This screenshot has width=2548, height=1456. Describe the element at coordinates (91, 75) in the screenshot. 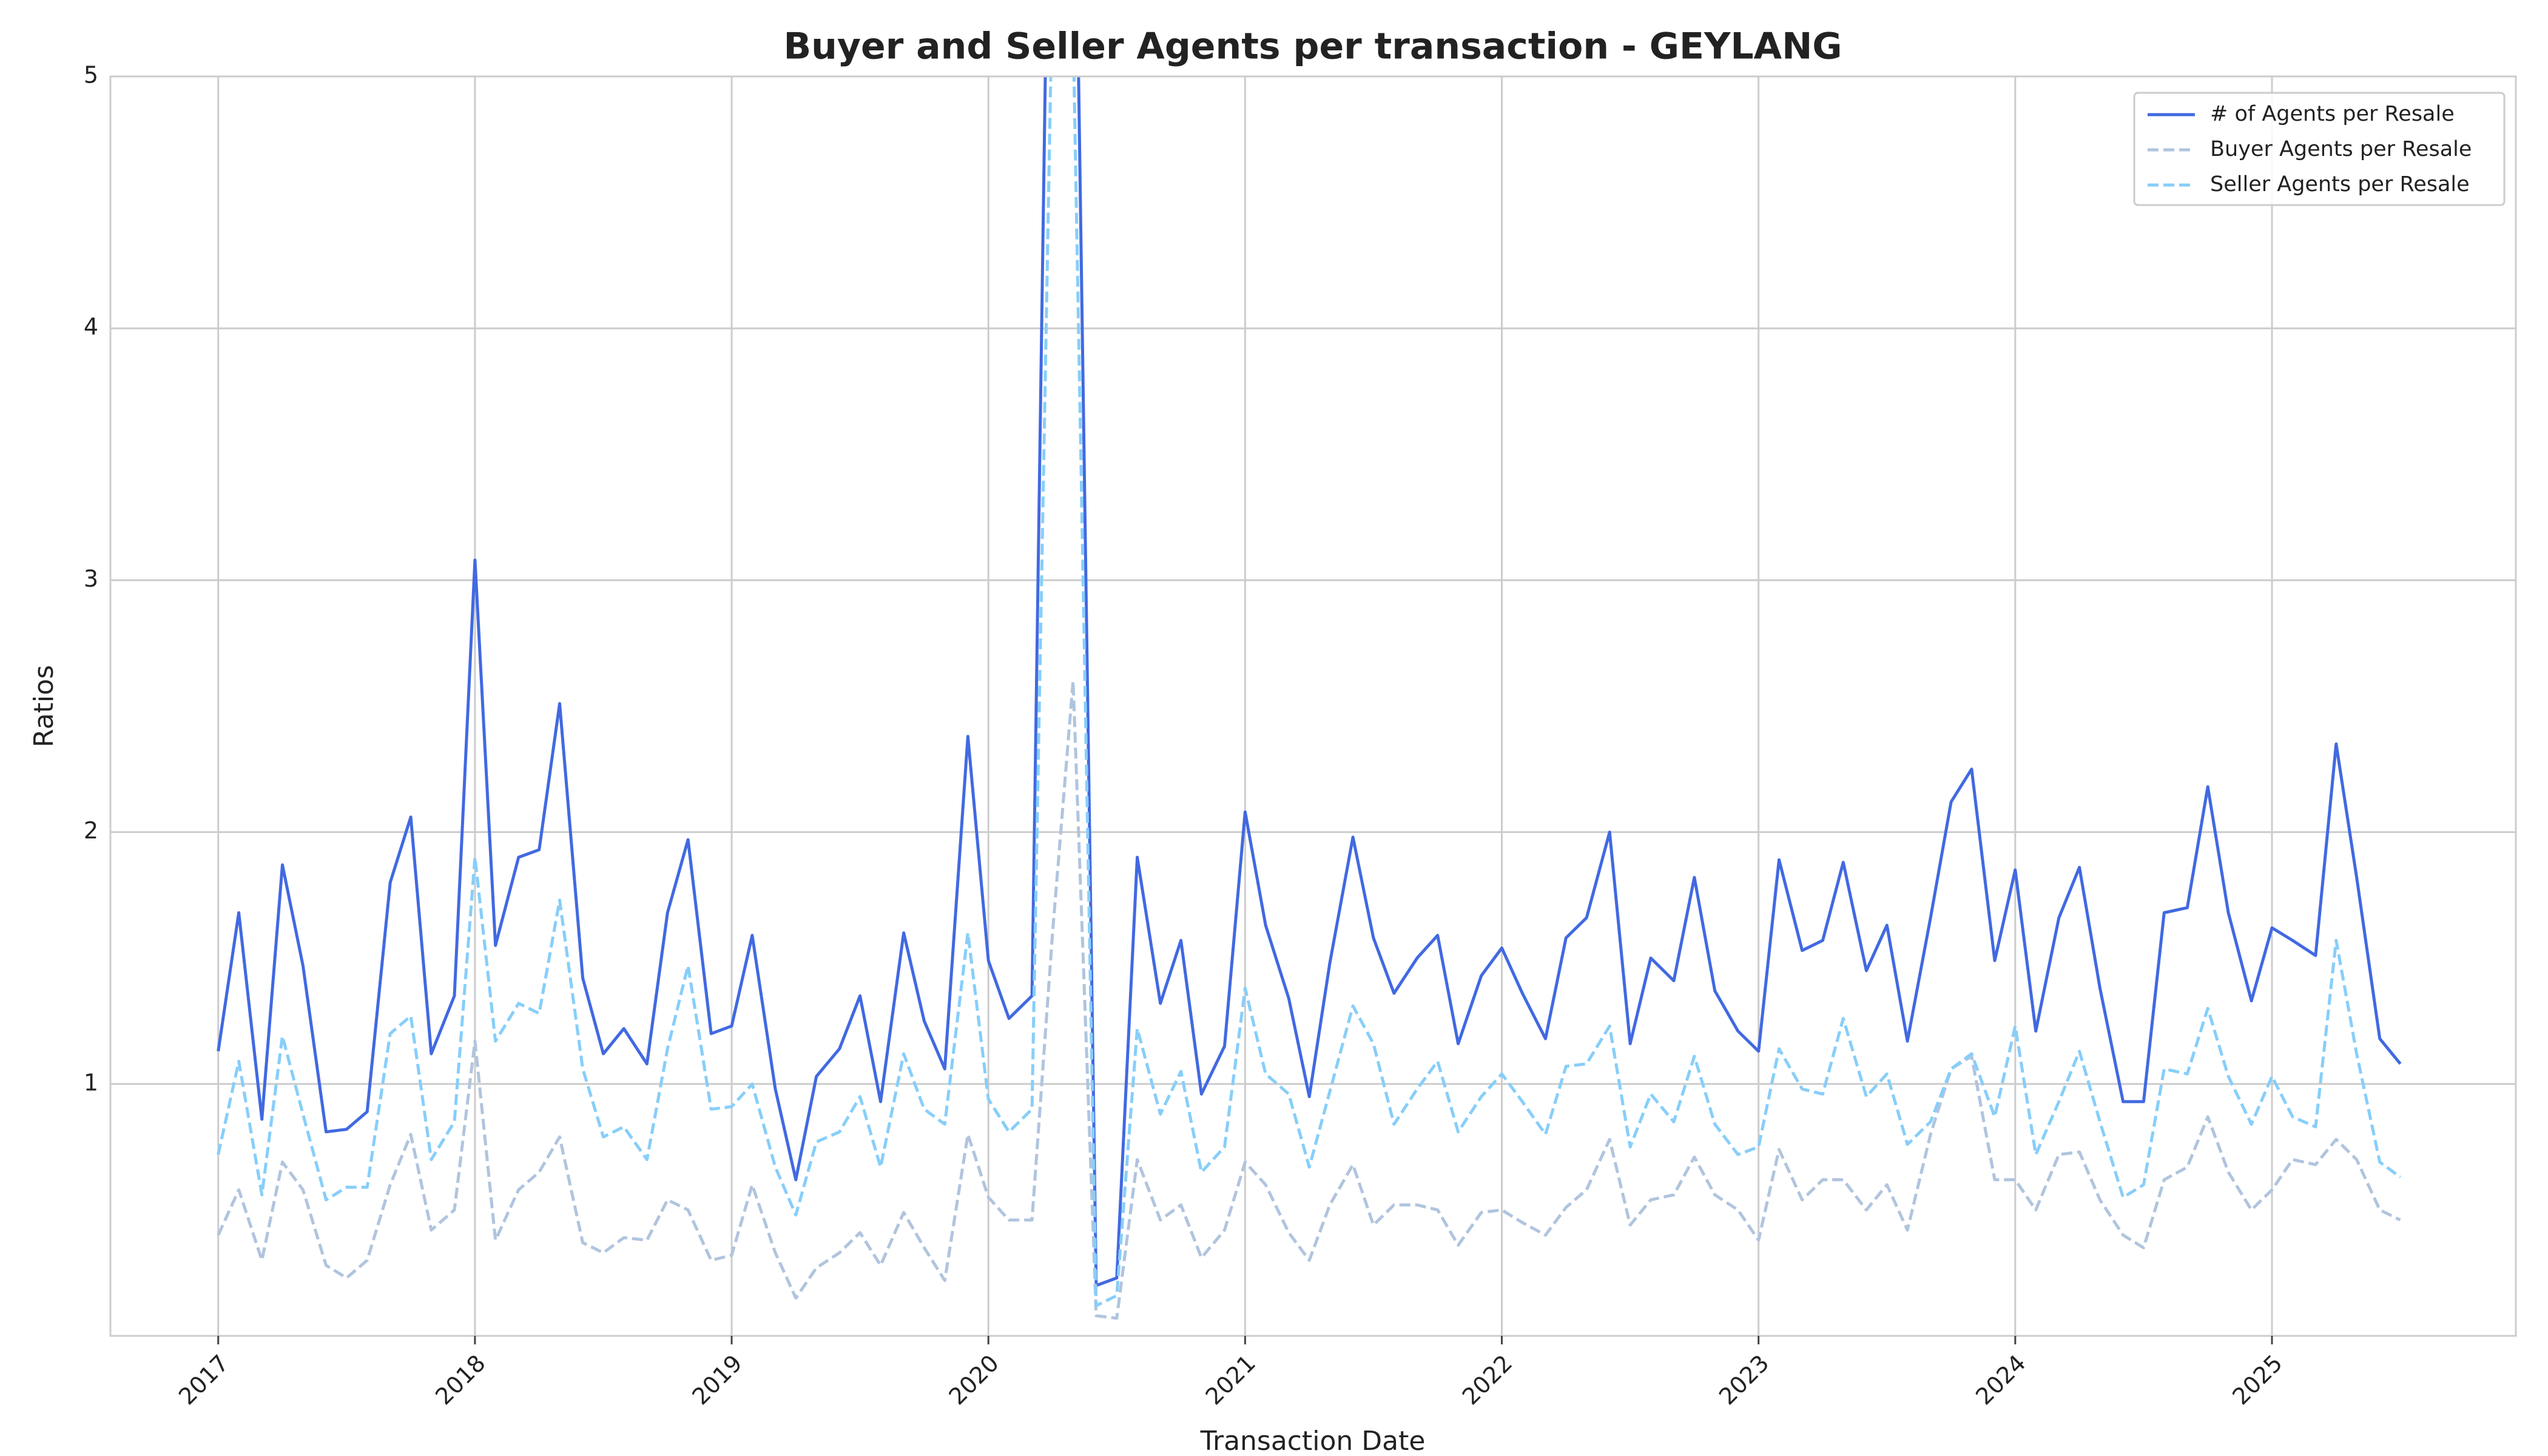

I see `y-tick-label: 5` at that location.